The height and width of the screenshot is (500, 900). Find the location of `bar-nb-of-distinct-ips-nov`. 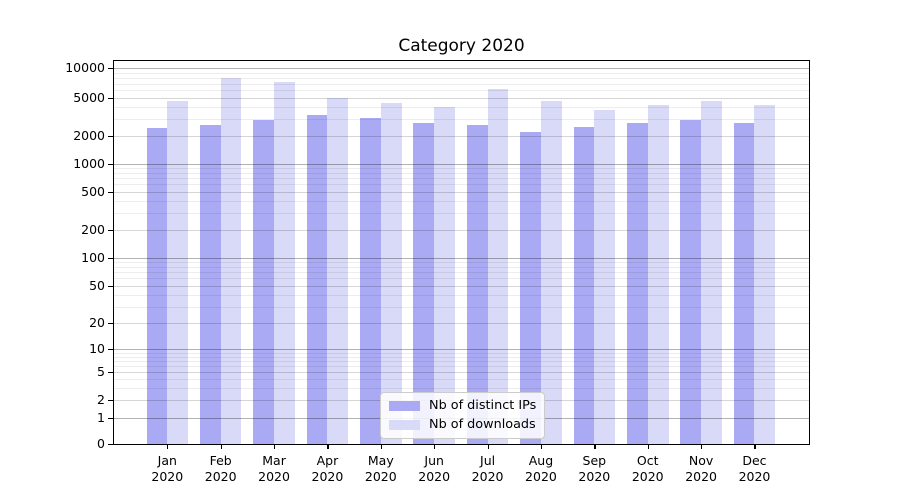

bar-nb-of-distinct-ips-nov is located at coordinates (691, 282).